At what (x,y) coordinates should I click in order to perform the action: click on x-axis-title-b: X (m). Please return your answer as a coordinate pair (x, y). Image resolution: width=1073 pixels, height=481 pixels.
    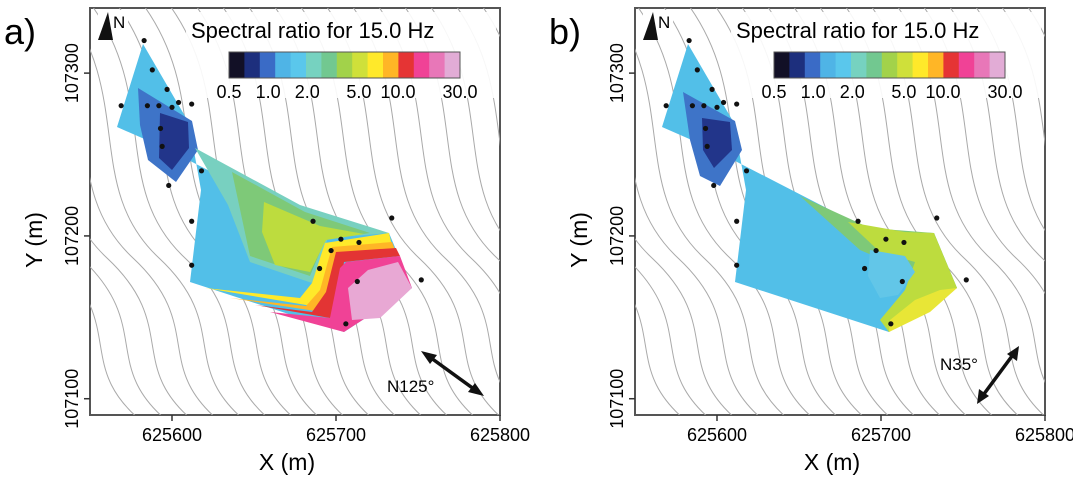
    Looking at the image, I should click on (832, 462).